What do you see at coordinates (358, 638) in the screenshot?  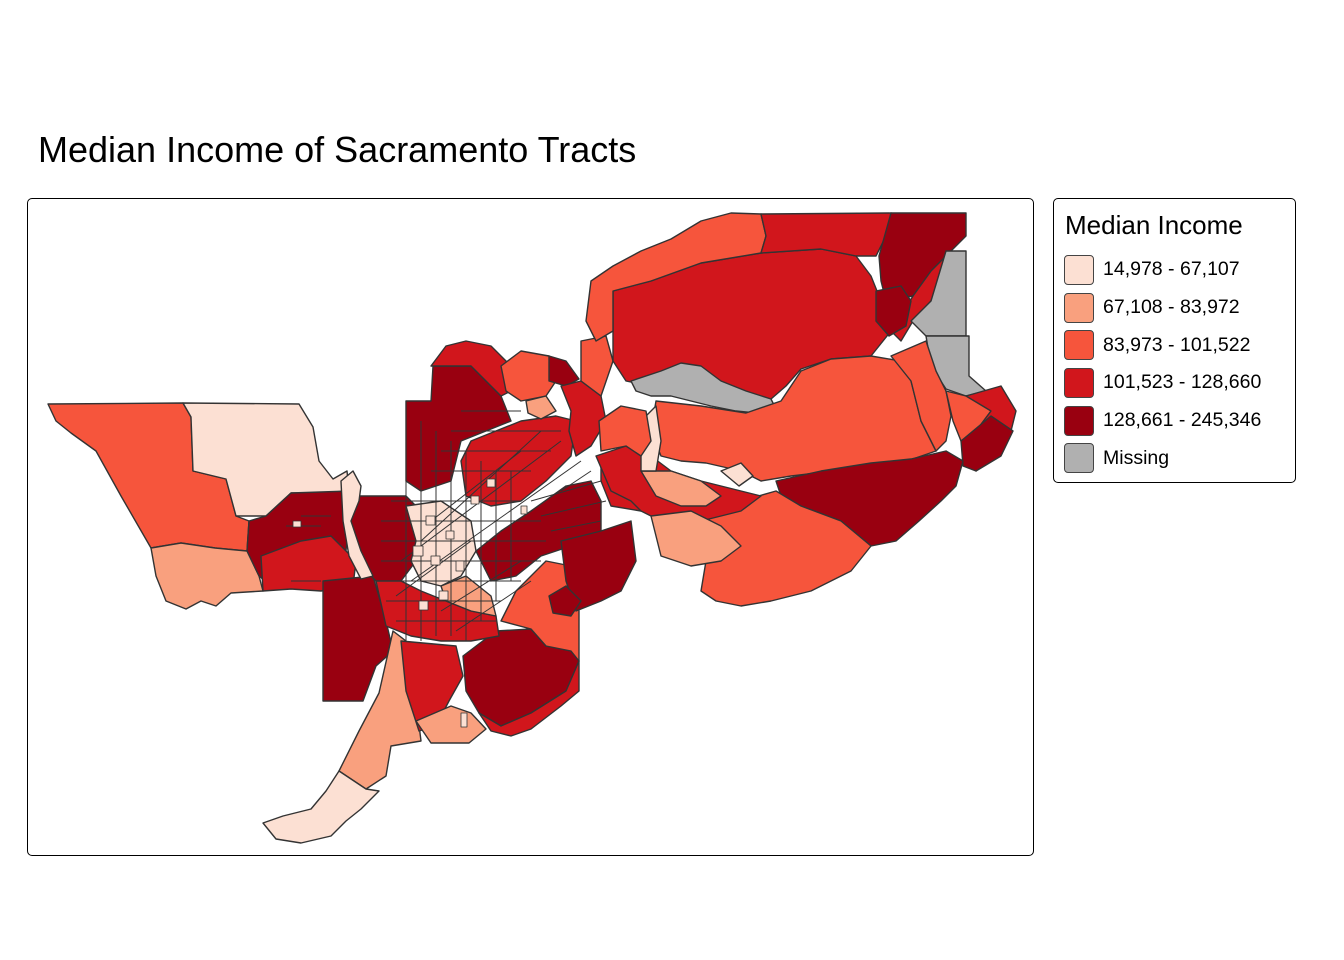 I see `tract-south-large` at bounding box center [358, 638].